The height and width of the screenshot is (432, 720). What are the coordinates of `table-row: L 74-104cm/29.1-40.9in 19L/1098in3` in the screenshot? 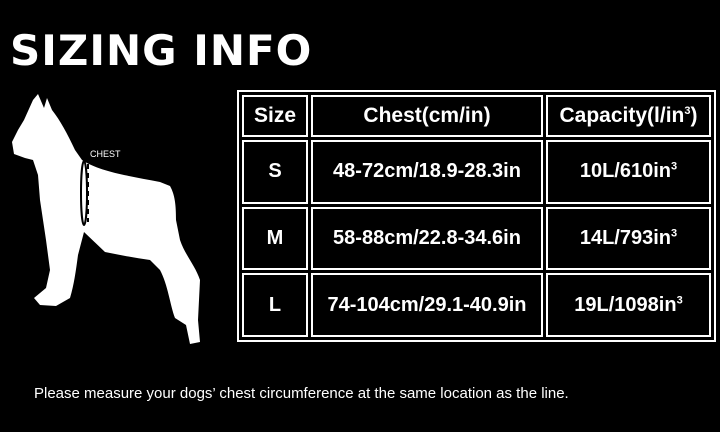 It's located at (476, 305).